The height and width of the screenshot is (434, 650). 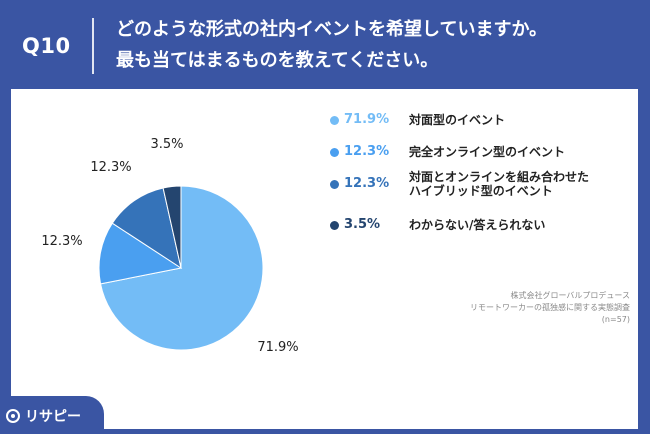 I want to click on legend-label-4: わからない/答えられない, so click(x=477, y=225).